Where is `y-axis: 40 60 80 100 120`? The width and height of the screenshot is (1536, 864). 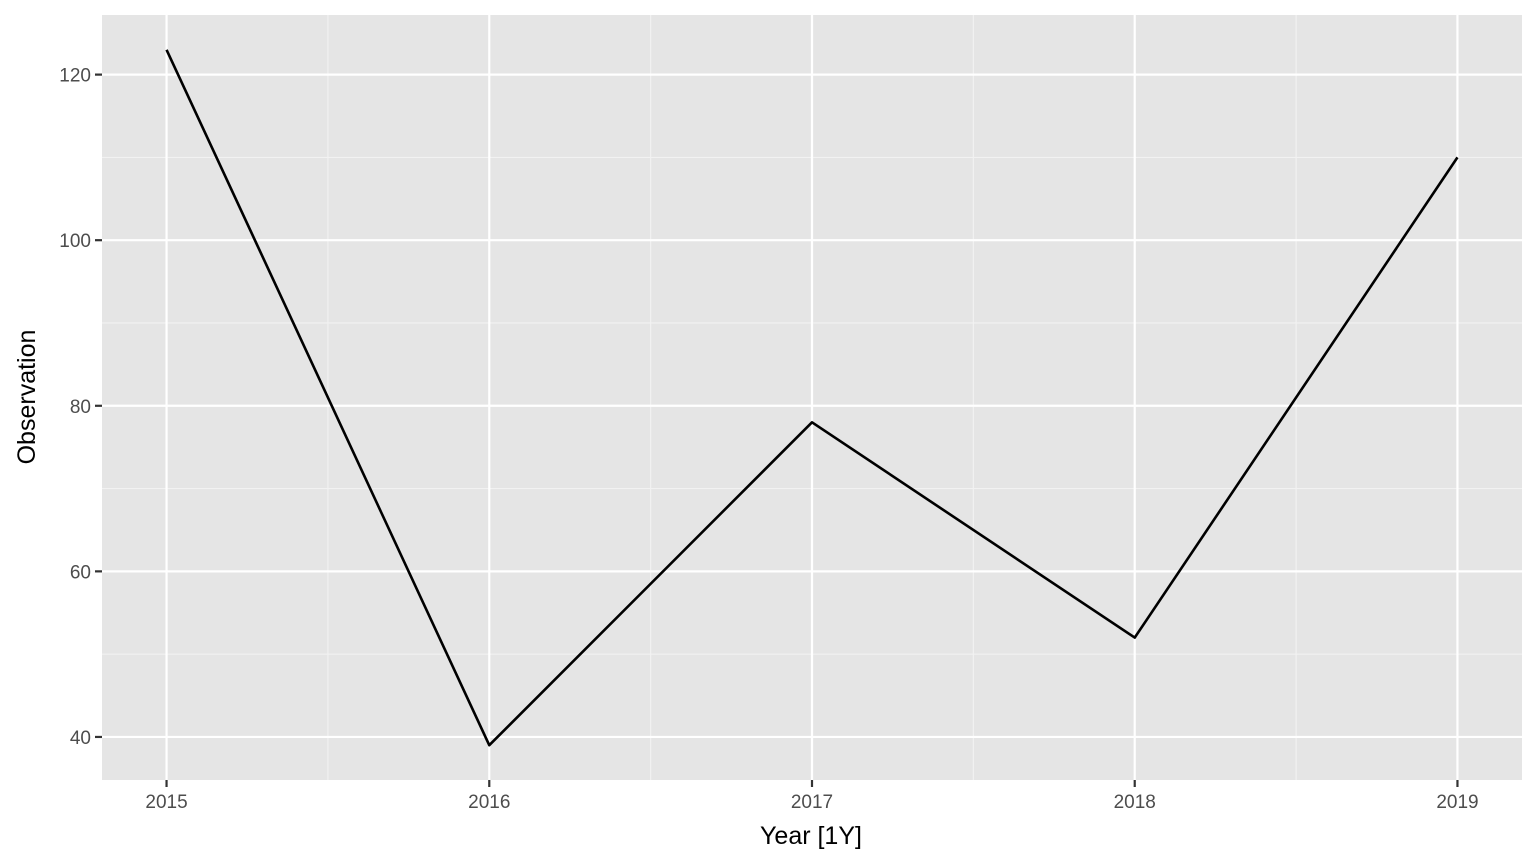 y-axis: 40 60 80 100 120 is located at coordinates (80, 407).